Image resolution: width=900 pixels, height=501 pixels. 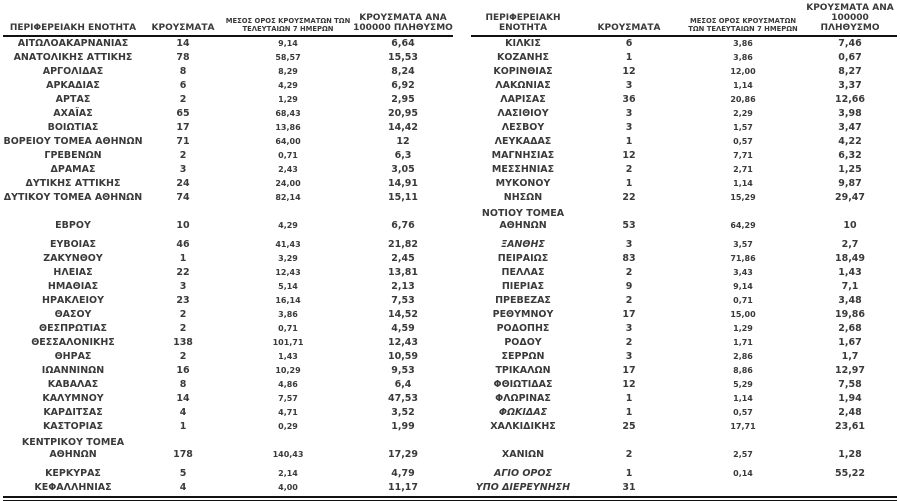 What do you see at coordinates (403, 272) in the screenshot?
I see `per100k-cell: 13,81` at bounding box center [403, 272].